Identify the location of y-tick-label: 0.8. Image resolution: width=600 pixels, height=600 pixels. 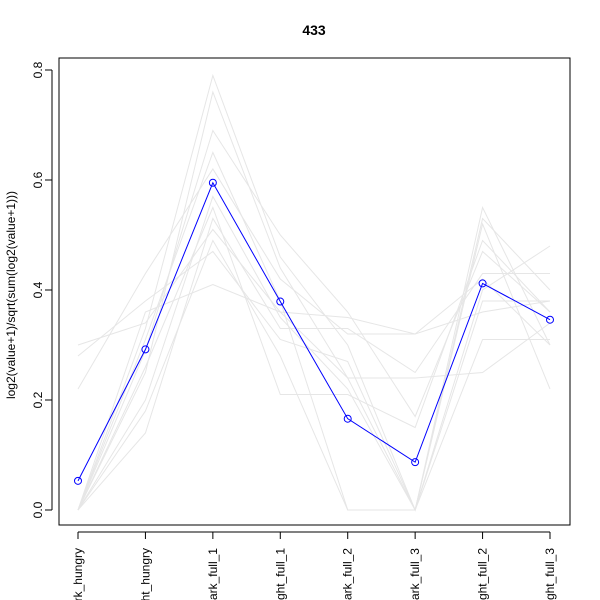
(38, 69).